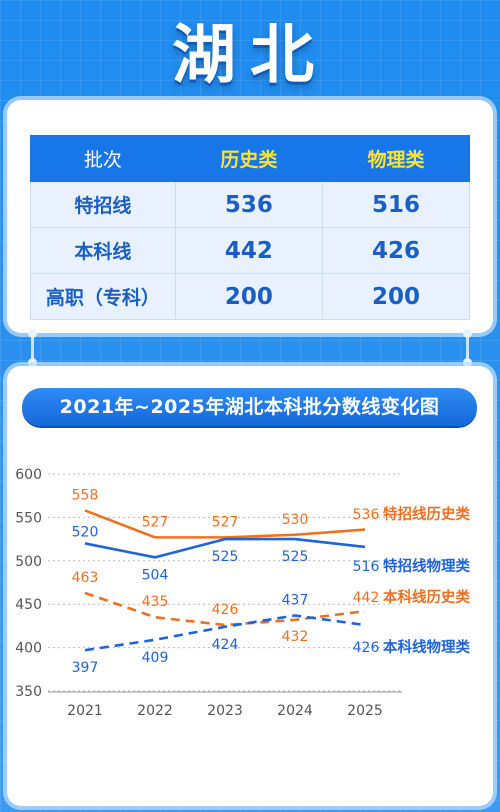  Describe the element at coordinates (28, 649) in the screenshot. I see `y-tick-label: 400` at that location.